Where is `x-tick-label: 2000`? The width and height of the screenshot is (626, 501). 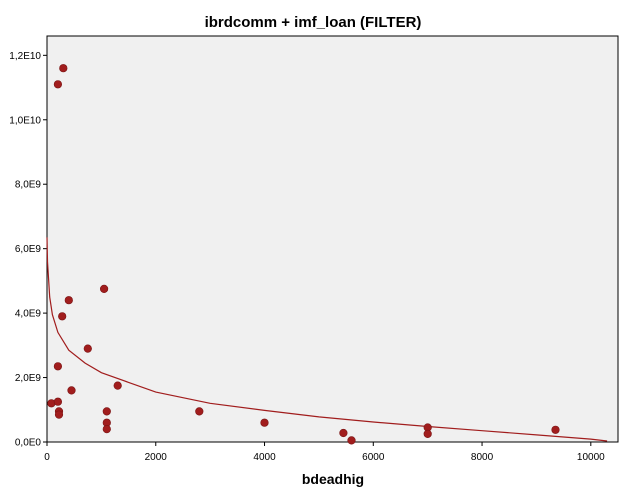 x-tick-label: 2000 is located at coordinates (156, 457).